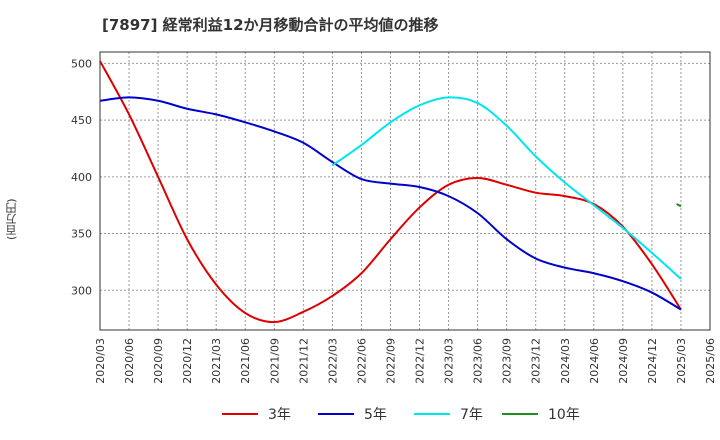  Describe the element at coordinates (81, 290) in the screenshot. I see `y-tick-label: 300` at that location.